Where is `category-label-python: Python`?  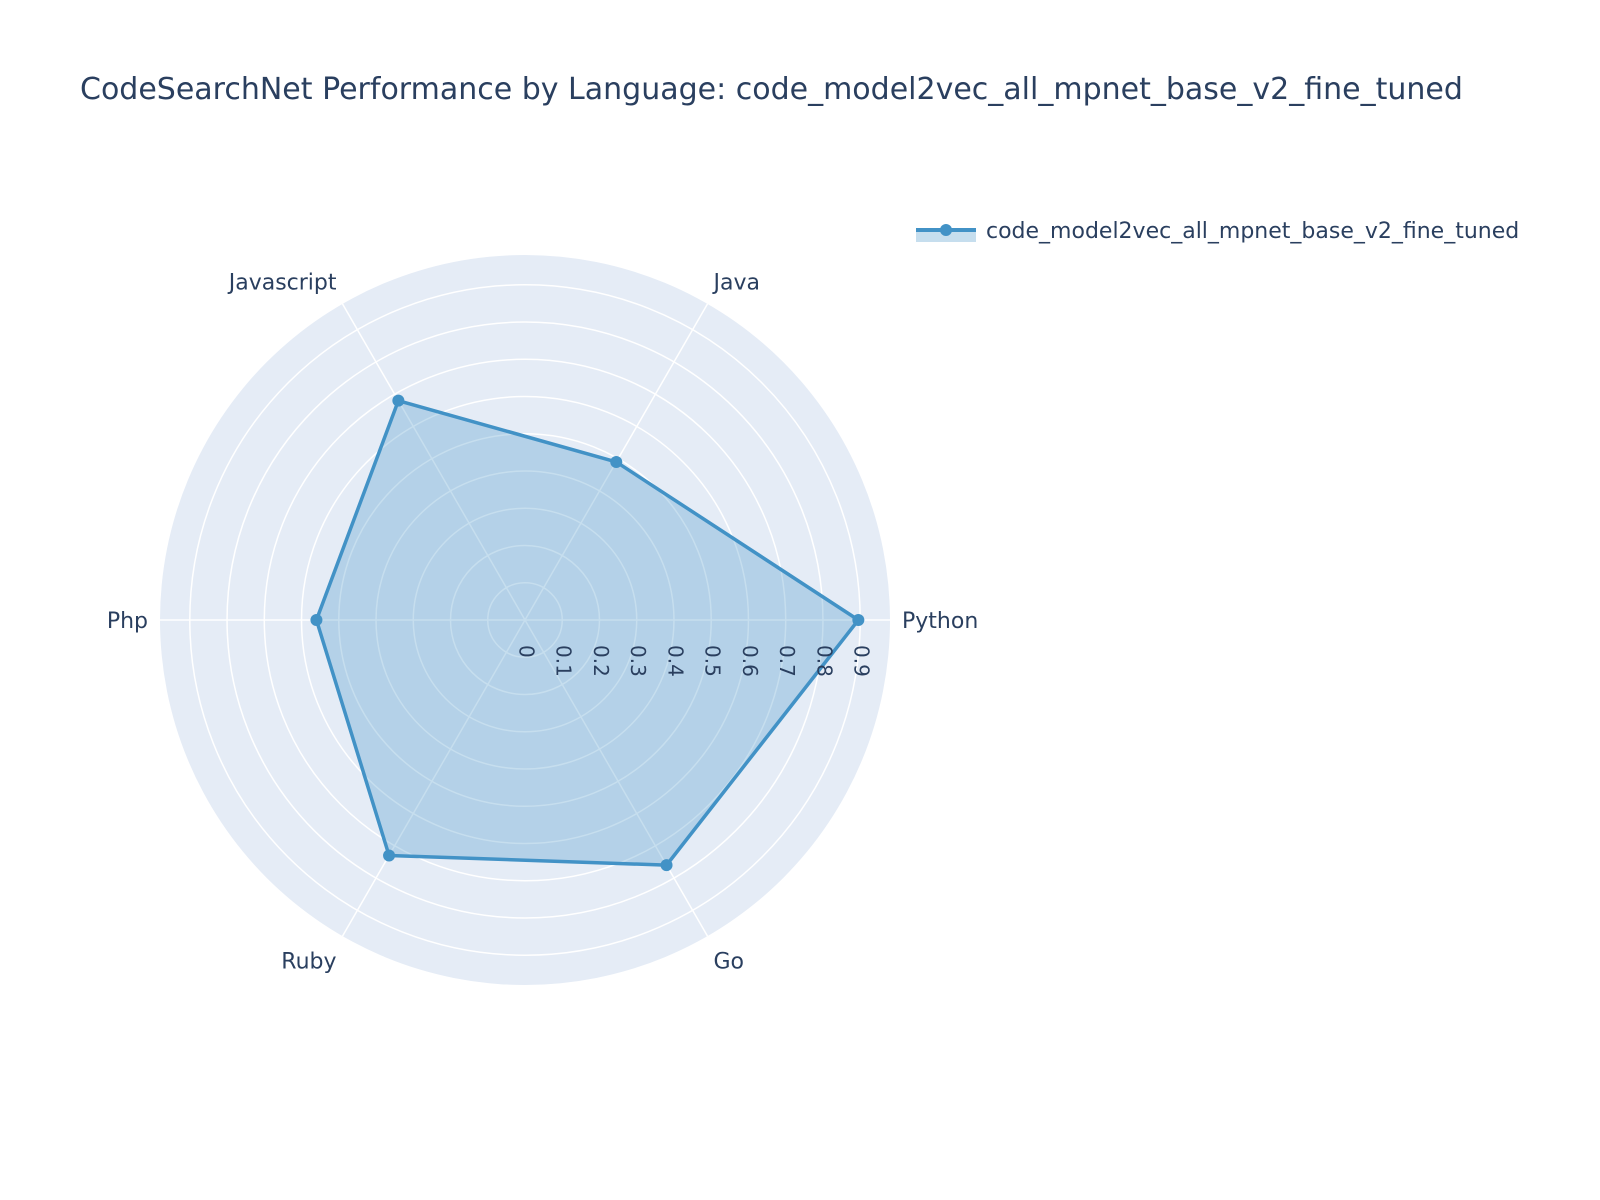 category-label-python: Python is located at coordinates (940, 621).